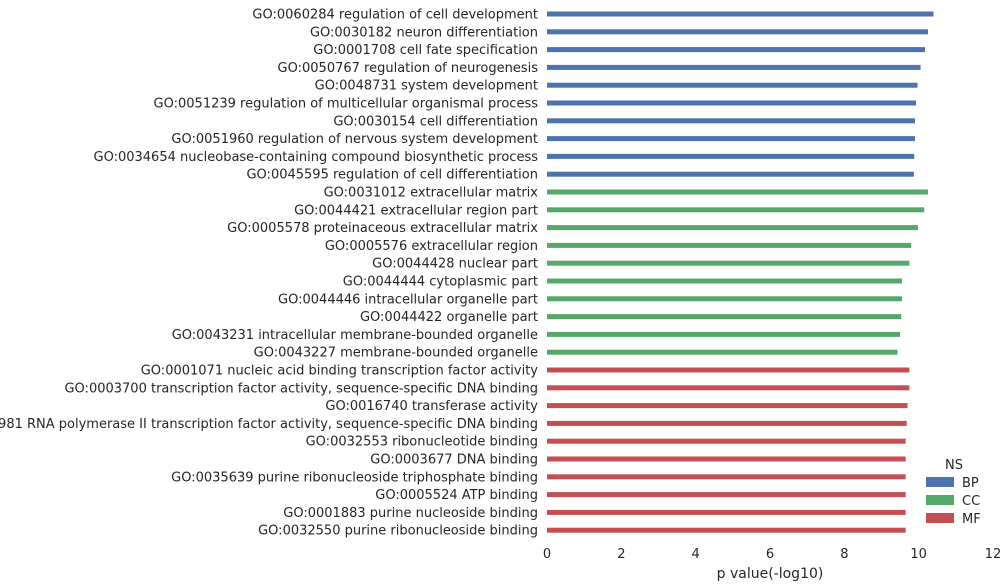 This screenshot has height=587, width=1007. Describe the element at coordinates (426, 86) in the screenshot. I see `category-label: GO:0048731 system development` at that location.